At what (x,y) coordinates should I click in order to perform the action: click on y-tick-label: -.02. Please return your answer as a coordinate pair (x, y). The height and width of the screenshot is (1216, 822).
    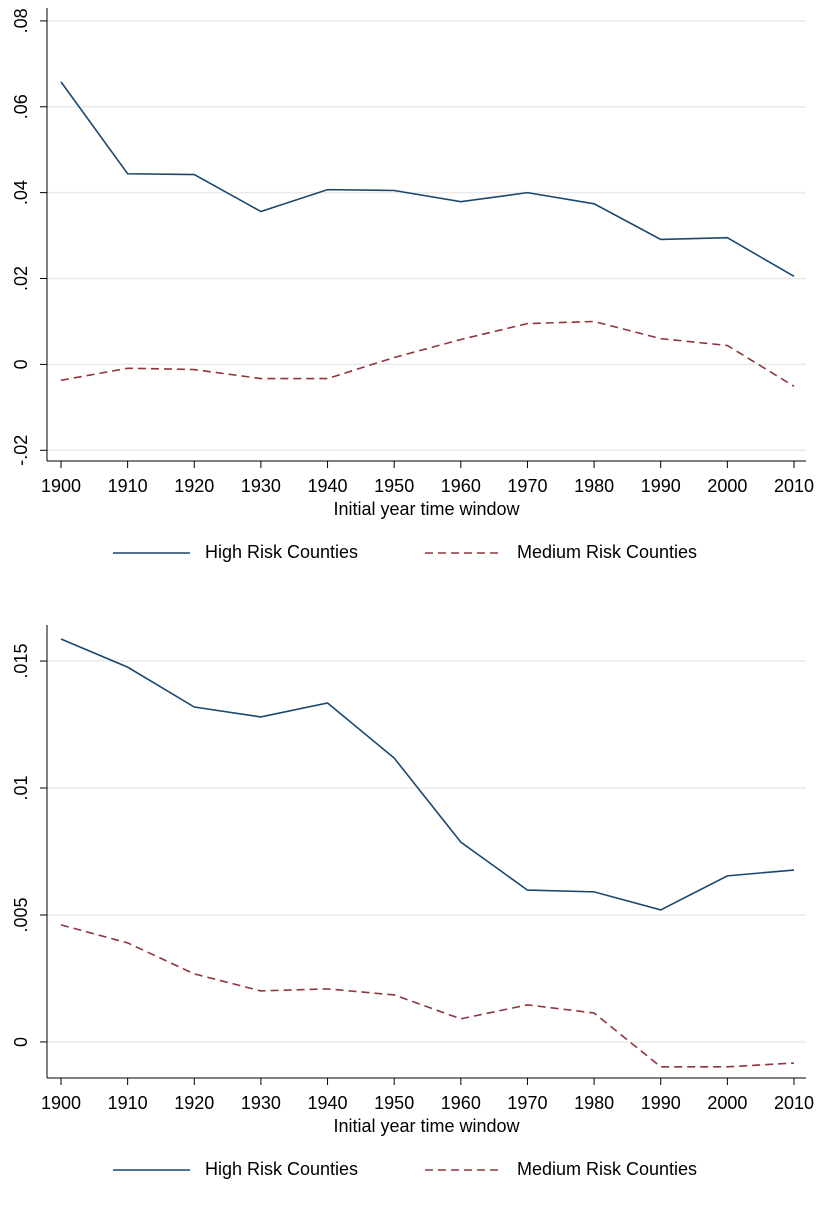
    Looking at the image, I should click on (21, 450).